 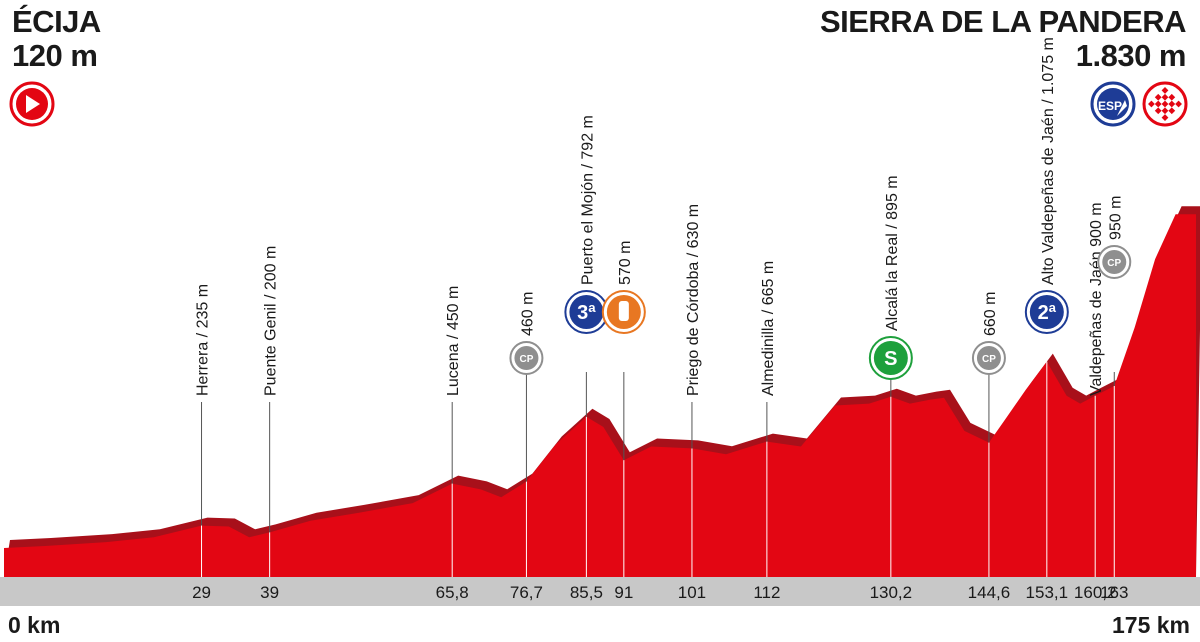 I want to click on waypoint-label: Puerto el Mojón / 792 m, so click(x=587, y=200).